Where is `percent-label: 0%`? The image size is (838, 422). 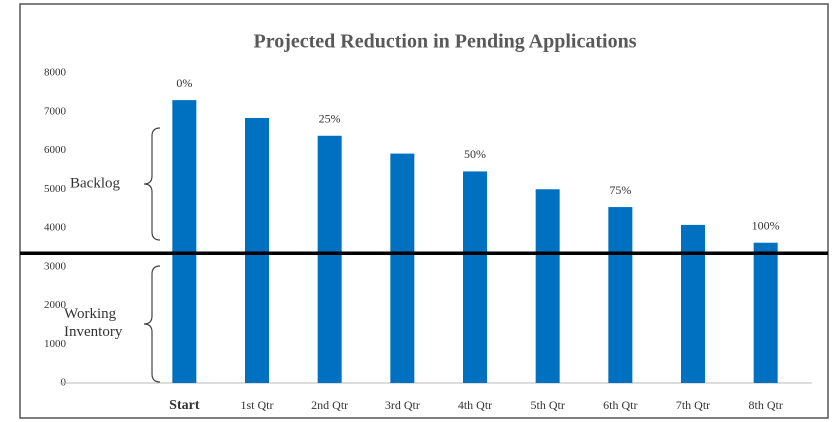
percent-label: 0% is located at coordinates (184, 83).